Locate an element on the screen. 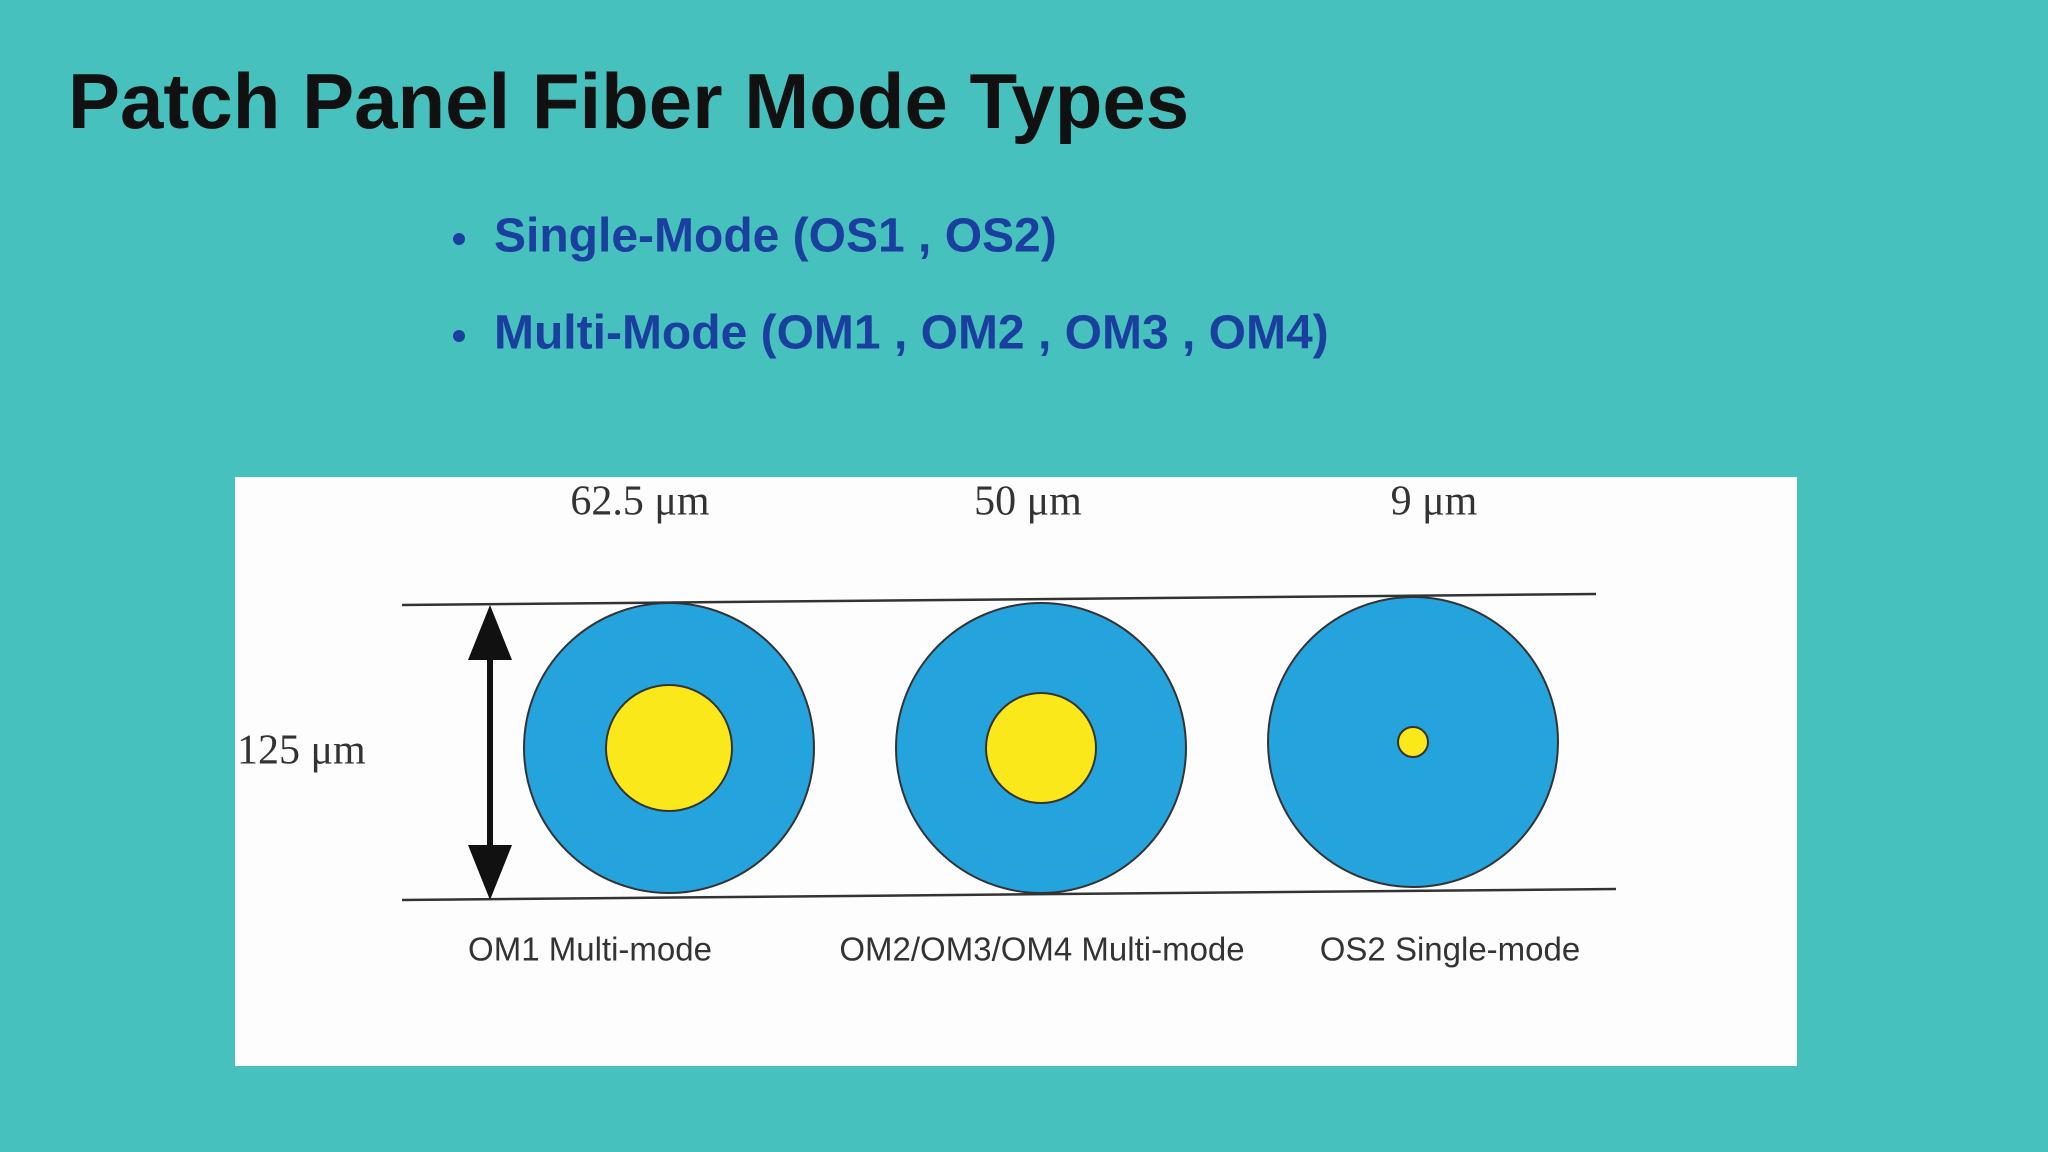 The height and width of the screenshot is (1152, 2048). slide-title: Patch Panel Fiber Mode Types is located at coordinates (628, 101).